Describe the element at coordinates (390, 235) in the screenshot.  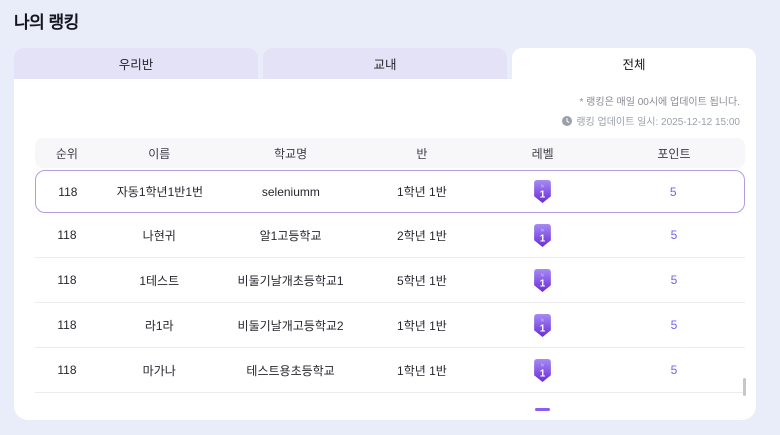
I see `table-row: 118 나현귀 알1고등학교 2학년 1반 lv 1 5` at that location.